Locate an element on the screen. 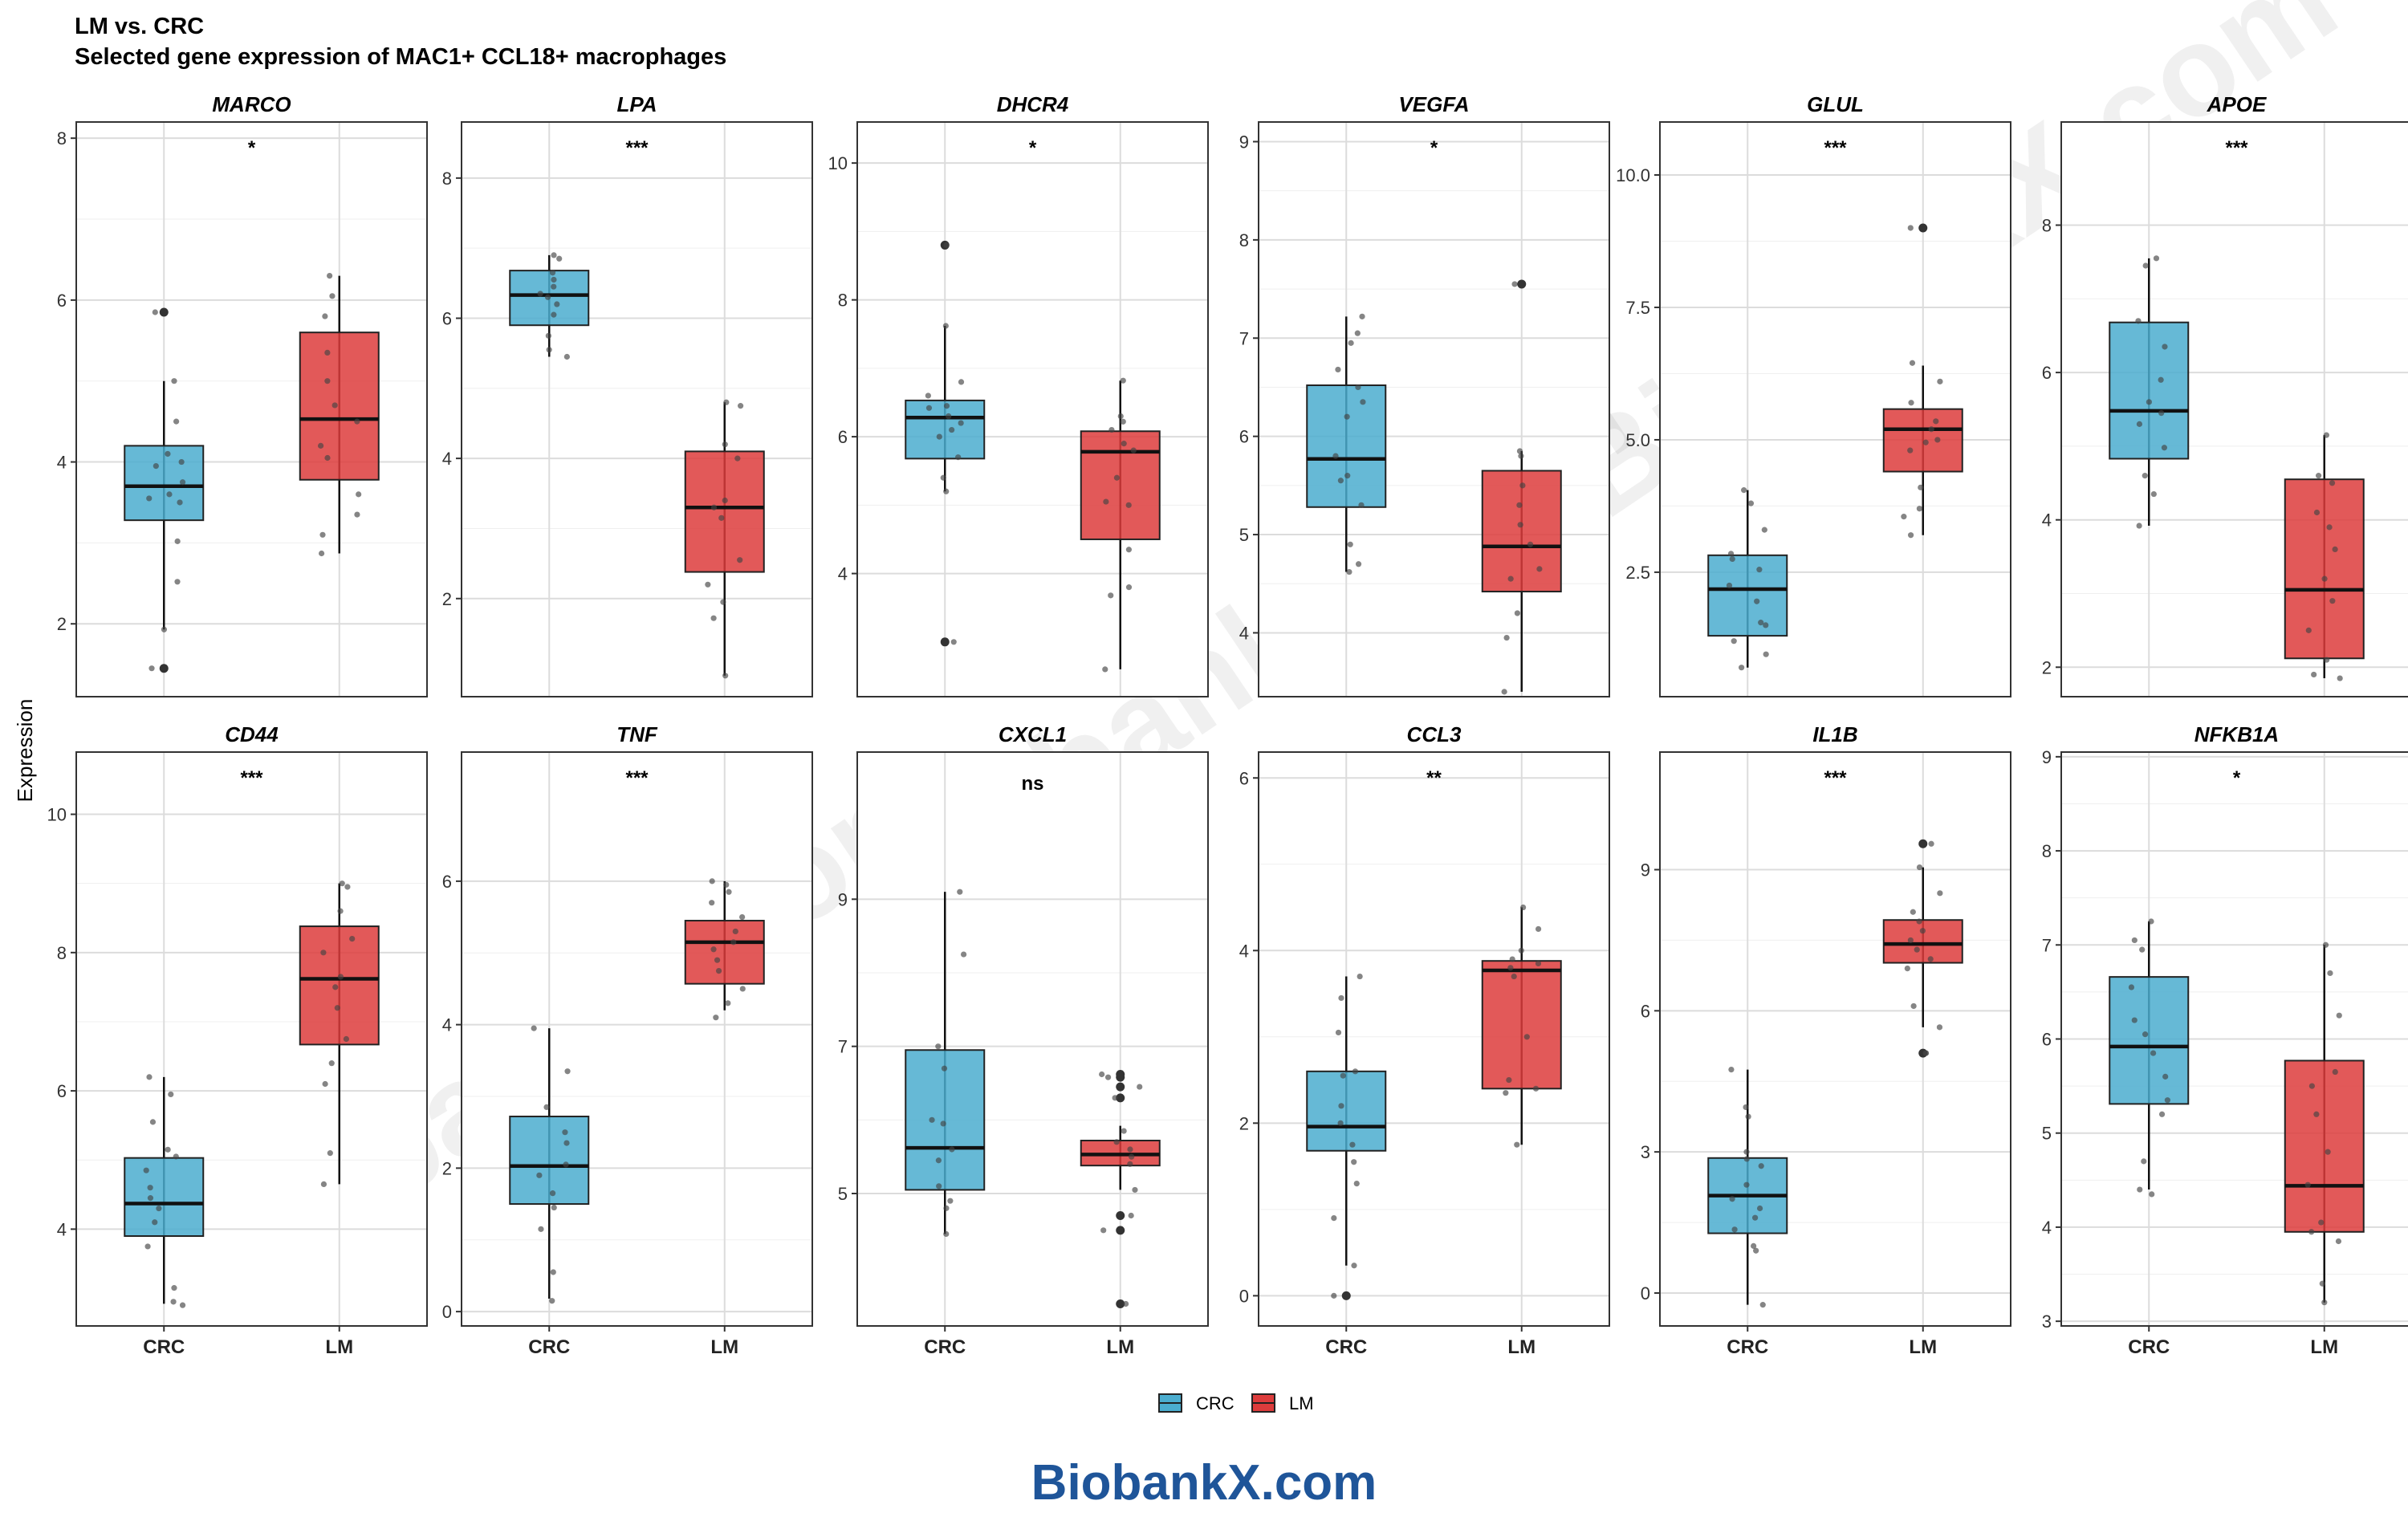 The height and width of the screenshot is (1525, 2408). x-tick-label: LM is located at coordinates (1923, 1347).